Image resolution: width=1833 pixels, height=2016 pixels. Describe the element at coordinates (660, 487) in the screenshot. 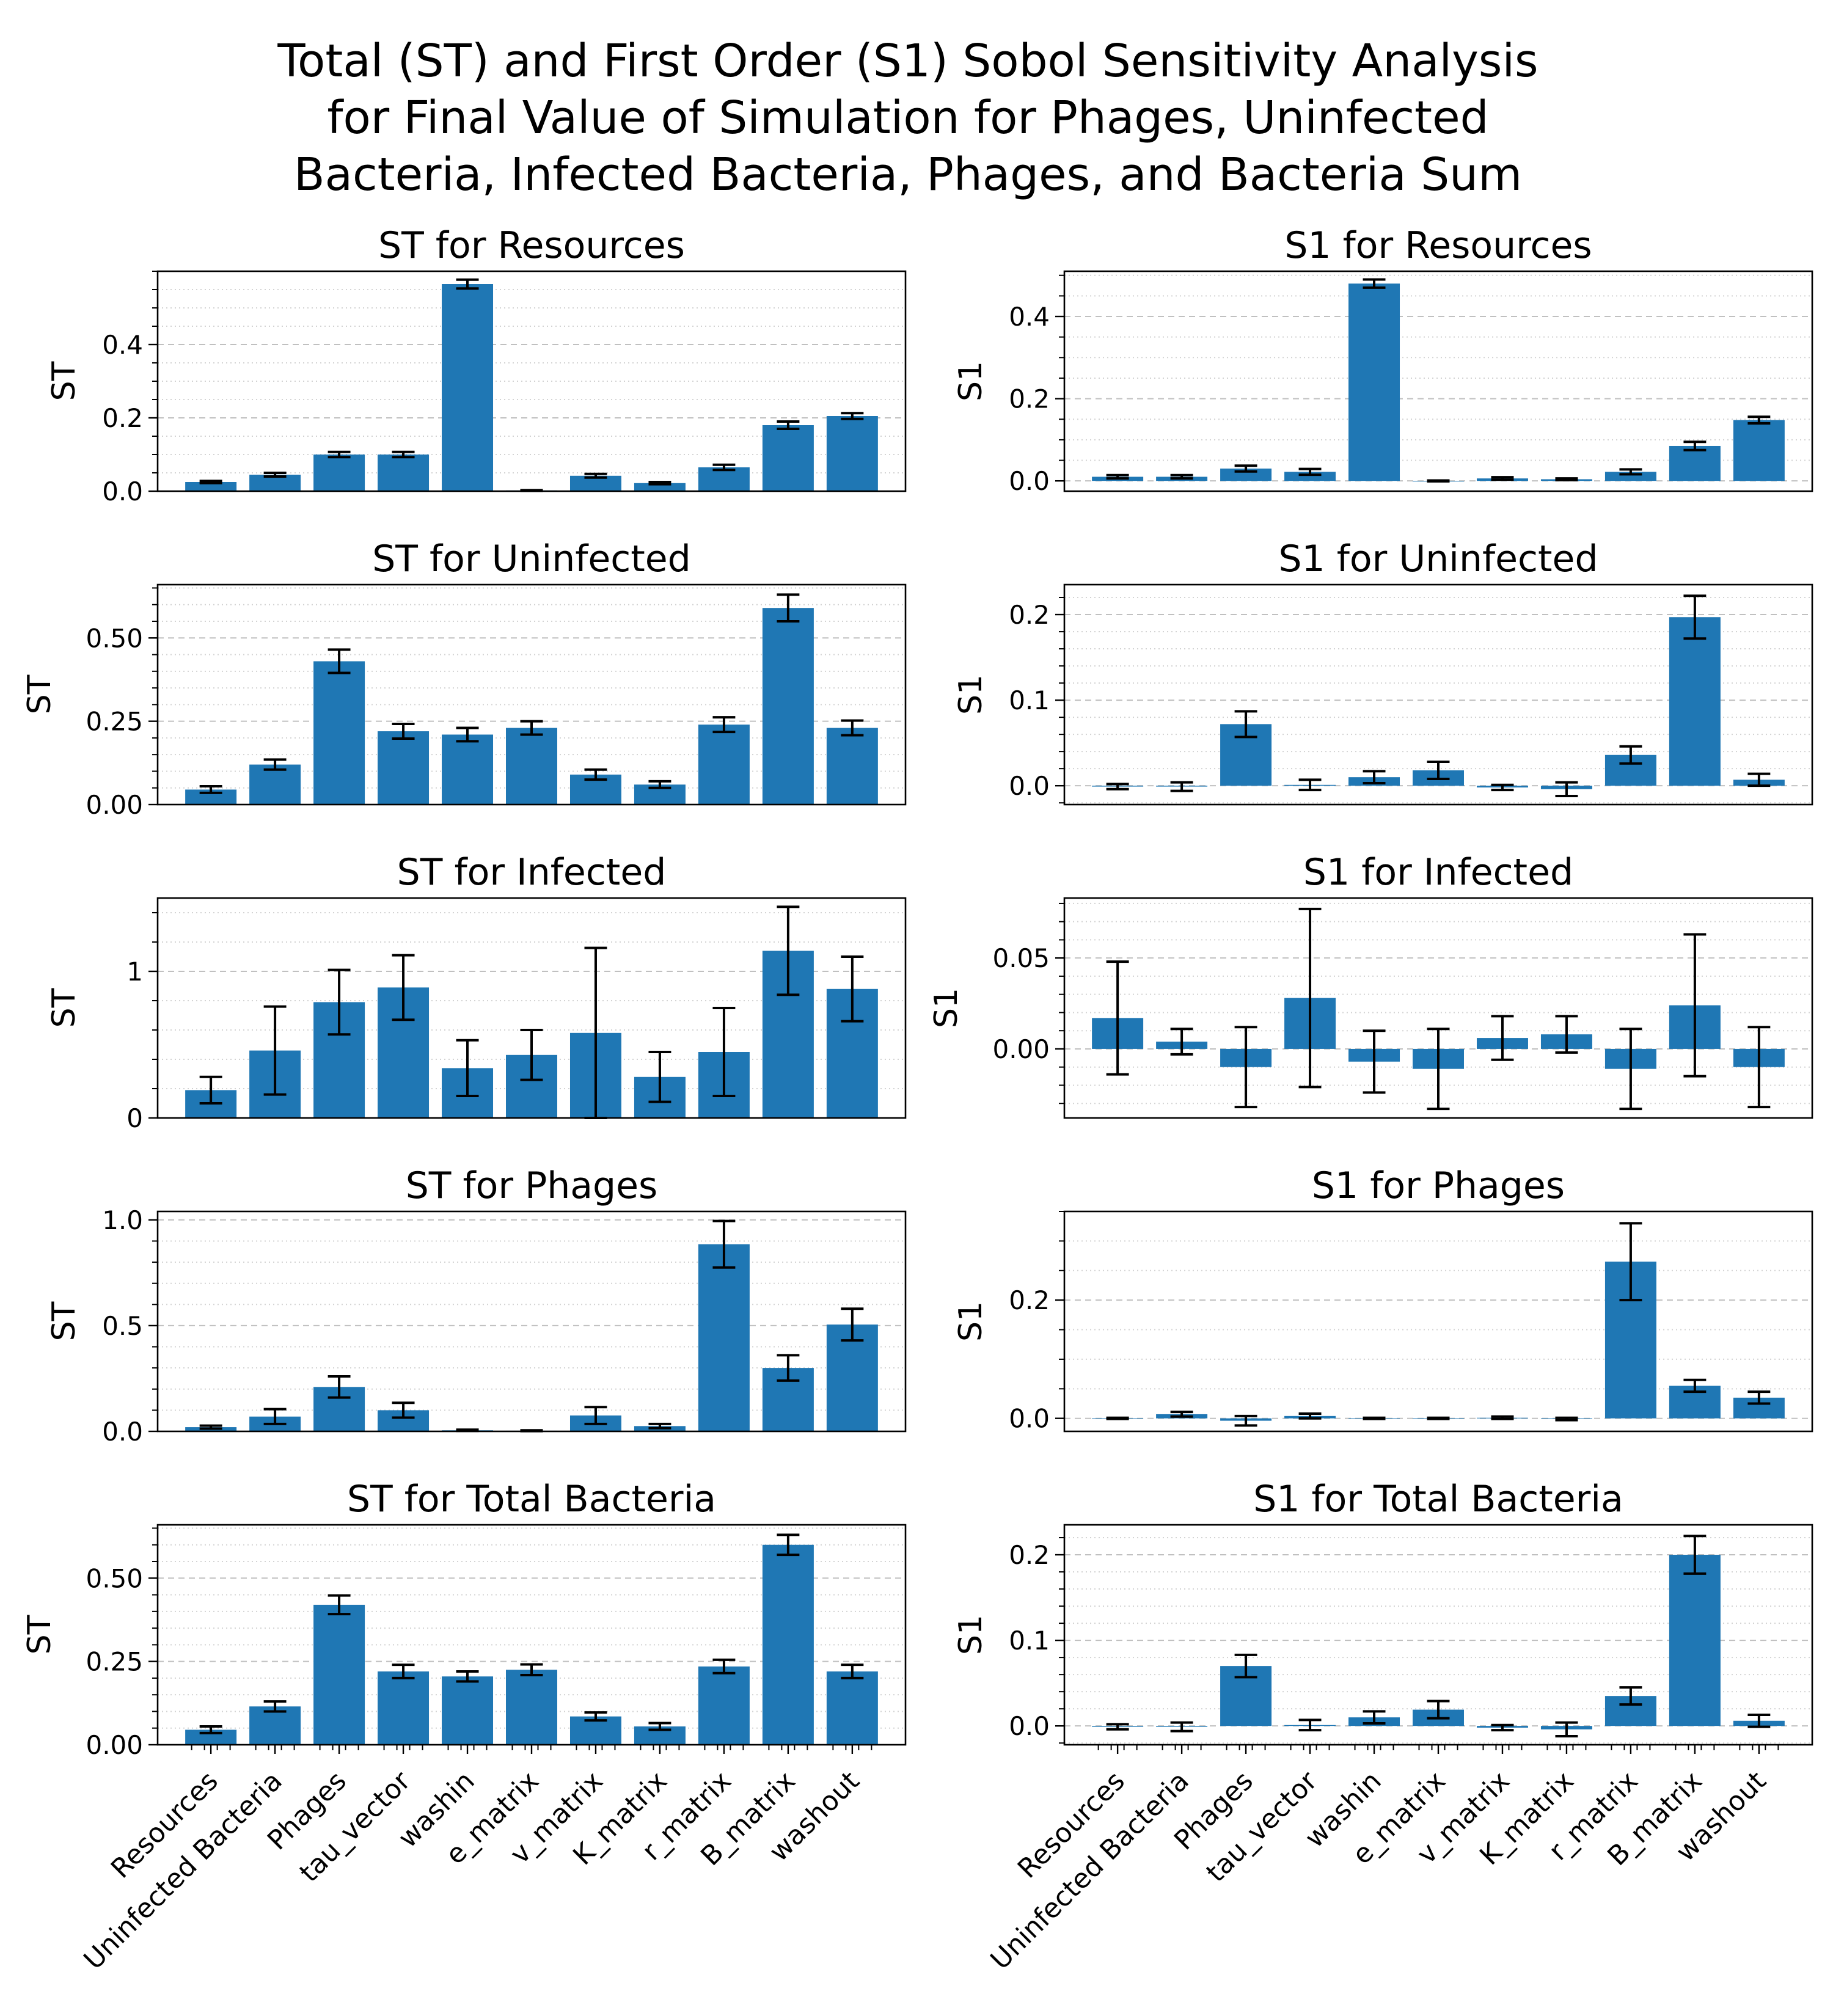

I see `bar-k_matrix` at that location.